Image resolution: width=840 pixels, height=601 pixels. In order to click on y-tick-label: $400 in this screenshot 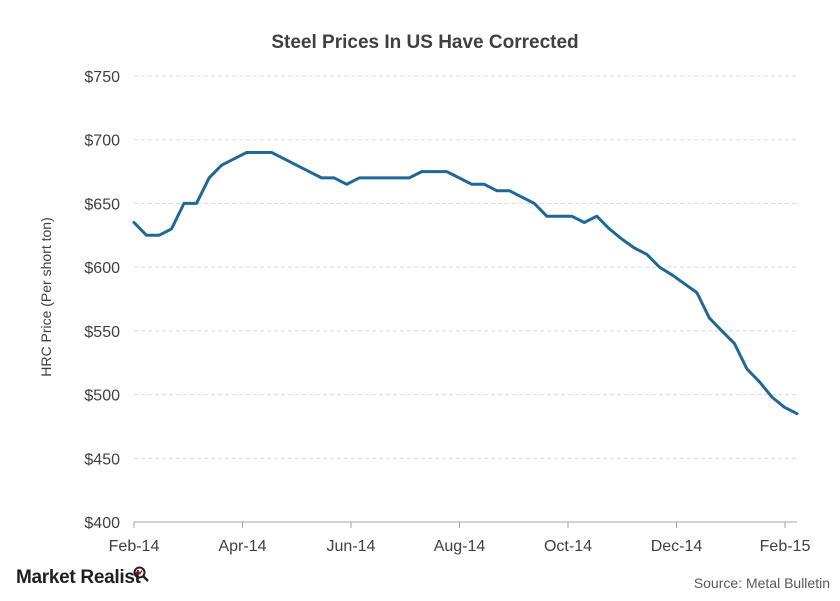, I will do `click(102, 523)`.